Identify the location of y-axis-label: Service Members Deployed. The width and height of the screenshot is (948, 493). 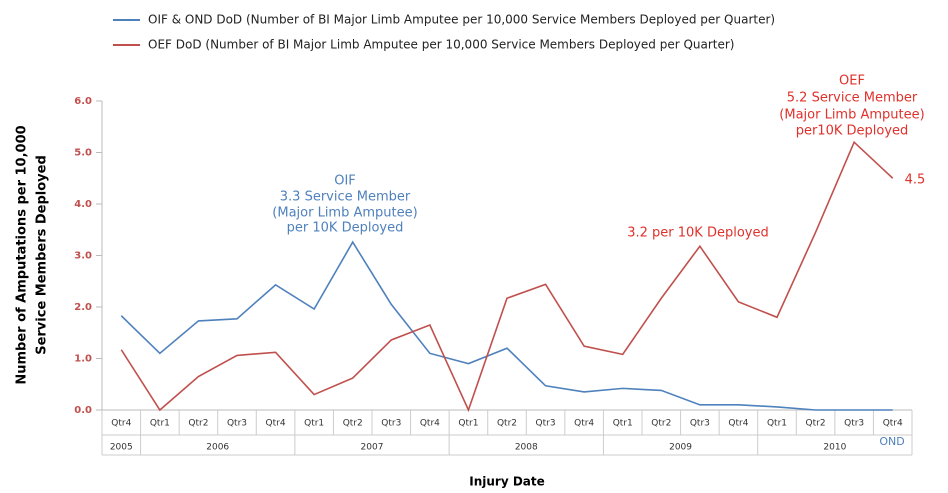
(42, 255).